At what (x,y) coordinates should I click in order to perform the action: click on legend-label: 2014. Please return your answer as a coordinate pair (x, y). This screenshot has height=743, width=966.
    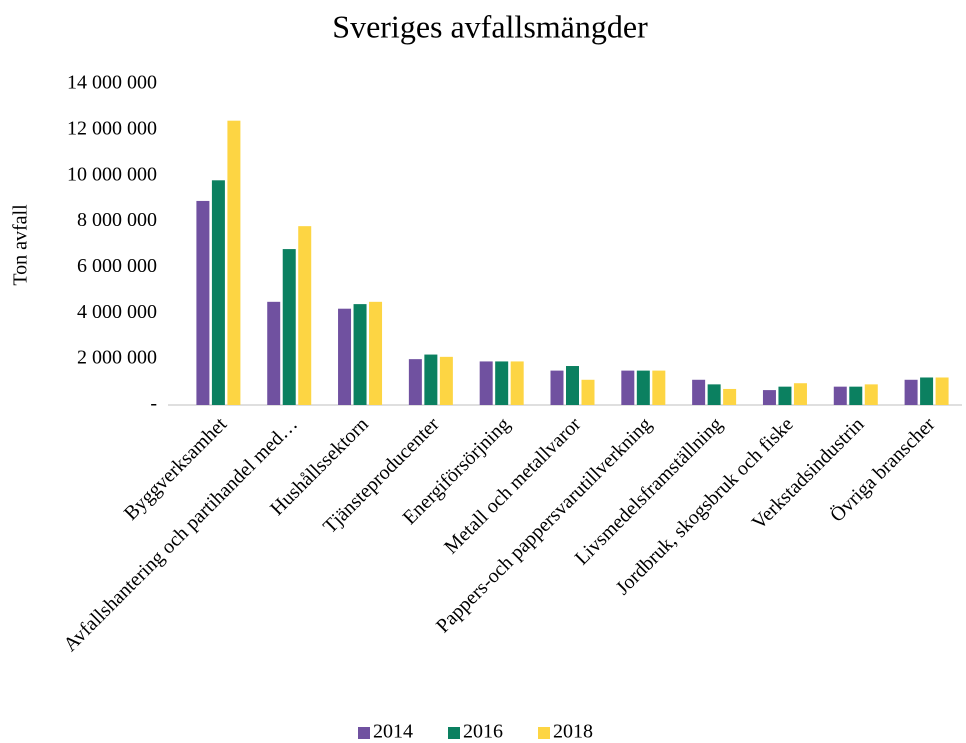
    Looking at the image, I should click on (393, 732).